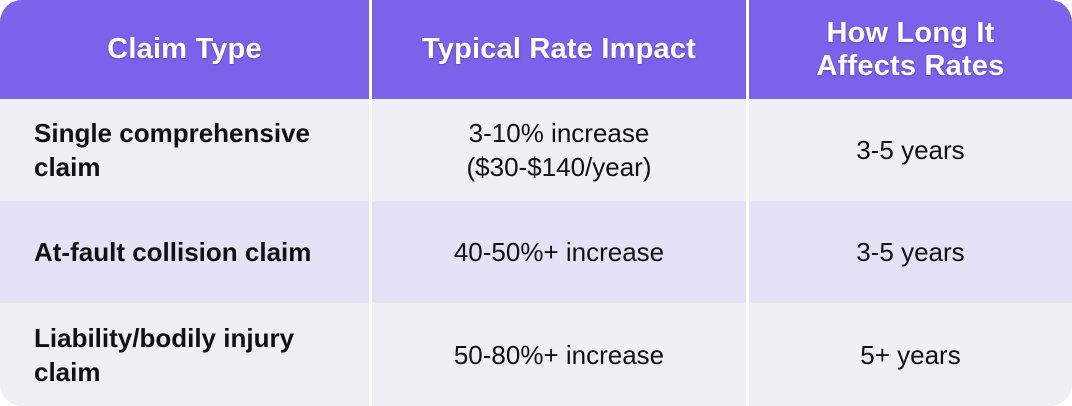  What do you see at coordinates (560, 252) in the screenshot?
I see `cell-rate-impact: 40-50%+ increase` at bounding box center [560, 252].